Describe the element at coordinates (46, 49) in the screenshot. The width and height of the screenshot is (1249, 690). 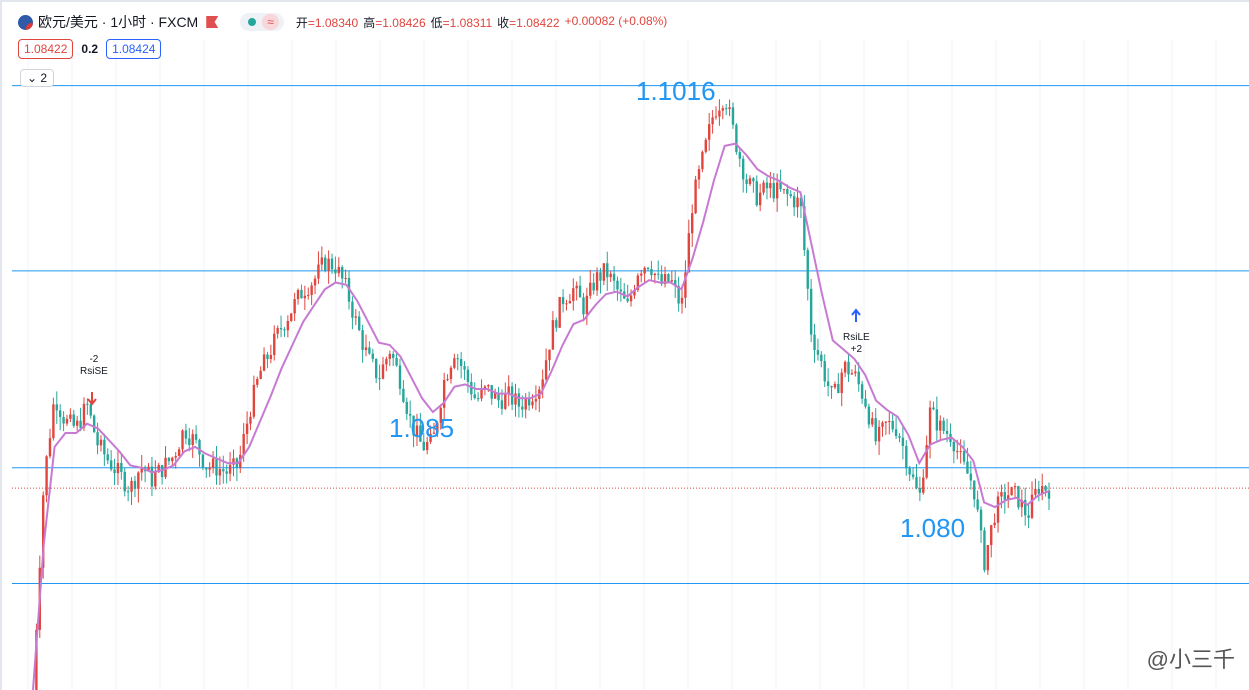
I see `sell-price-button: 1.08422` at that location.